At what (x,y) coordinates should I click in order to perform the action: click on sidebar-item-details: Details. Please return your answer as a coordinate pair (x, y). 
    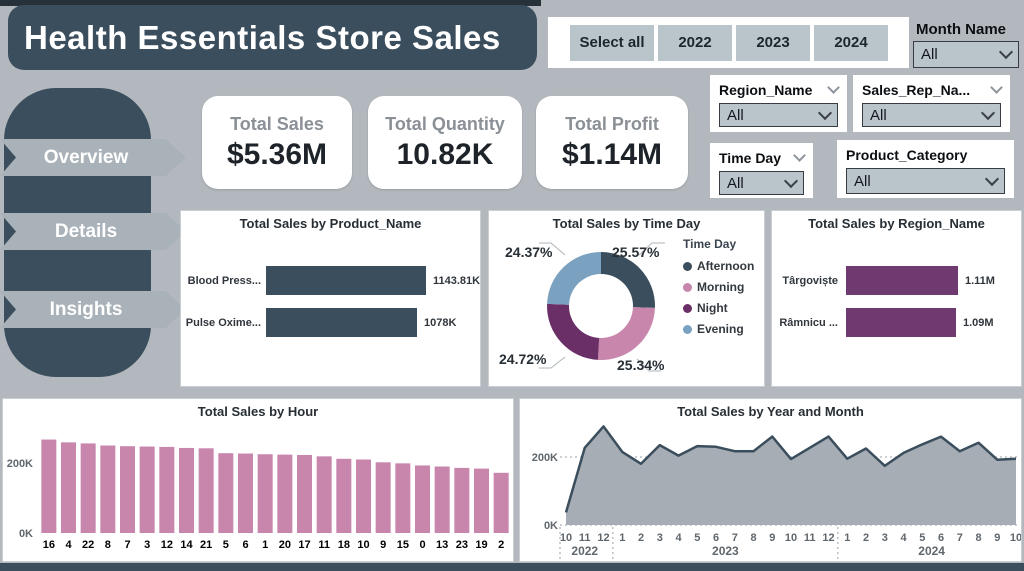
    Looking at the image, I should click on (93, 231).